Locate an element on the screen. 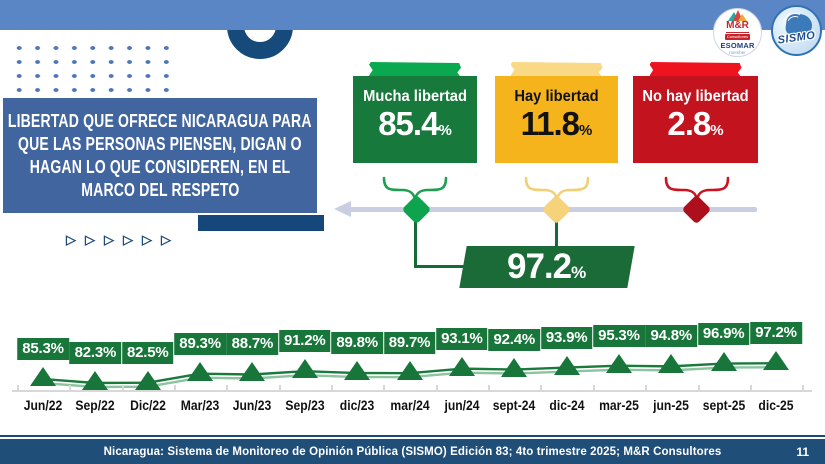 The image size is (825, 464). x-axis-label: Jun/23 is located at coordinates (252, 405).